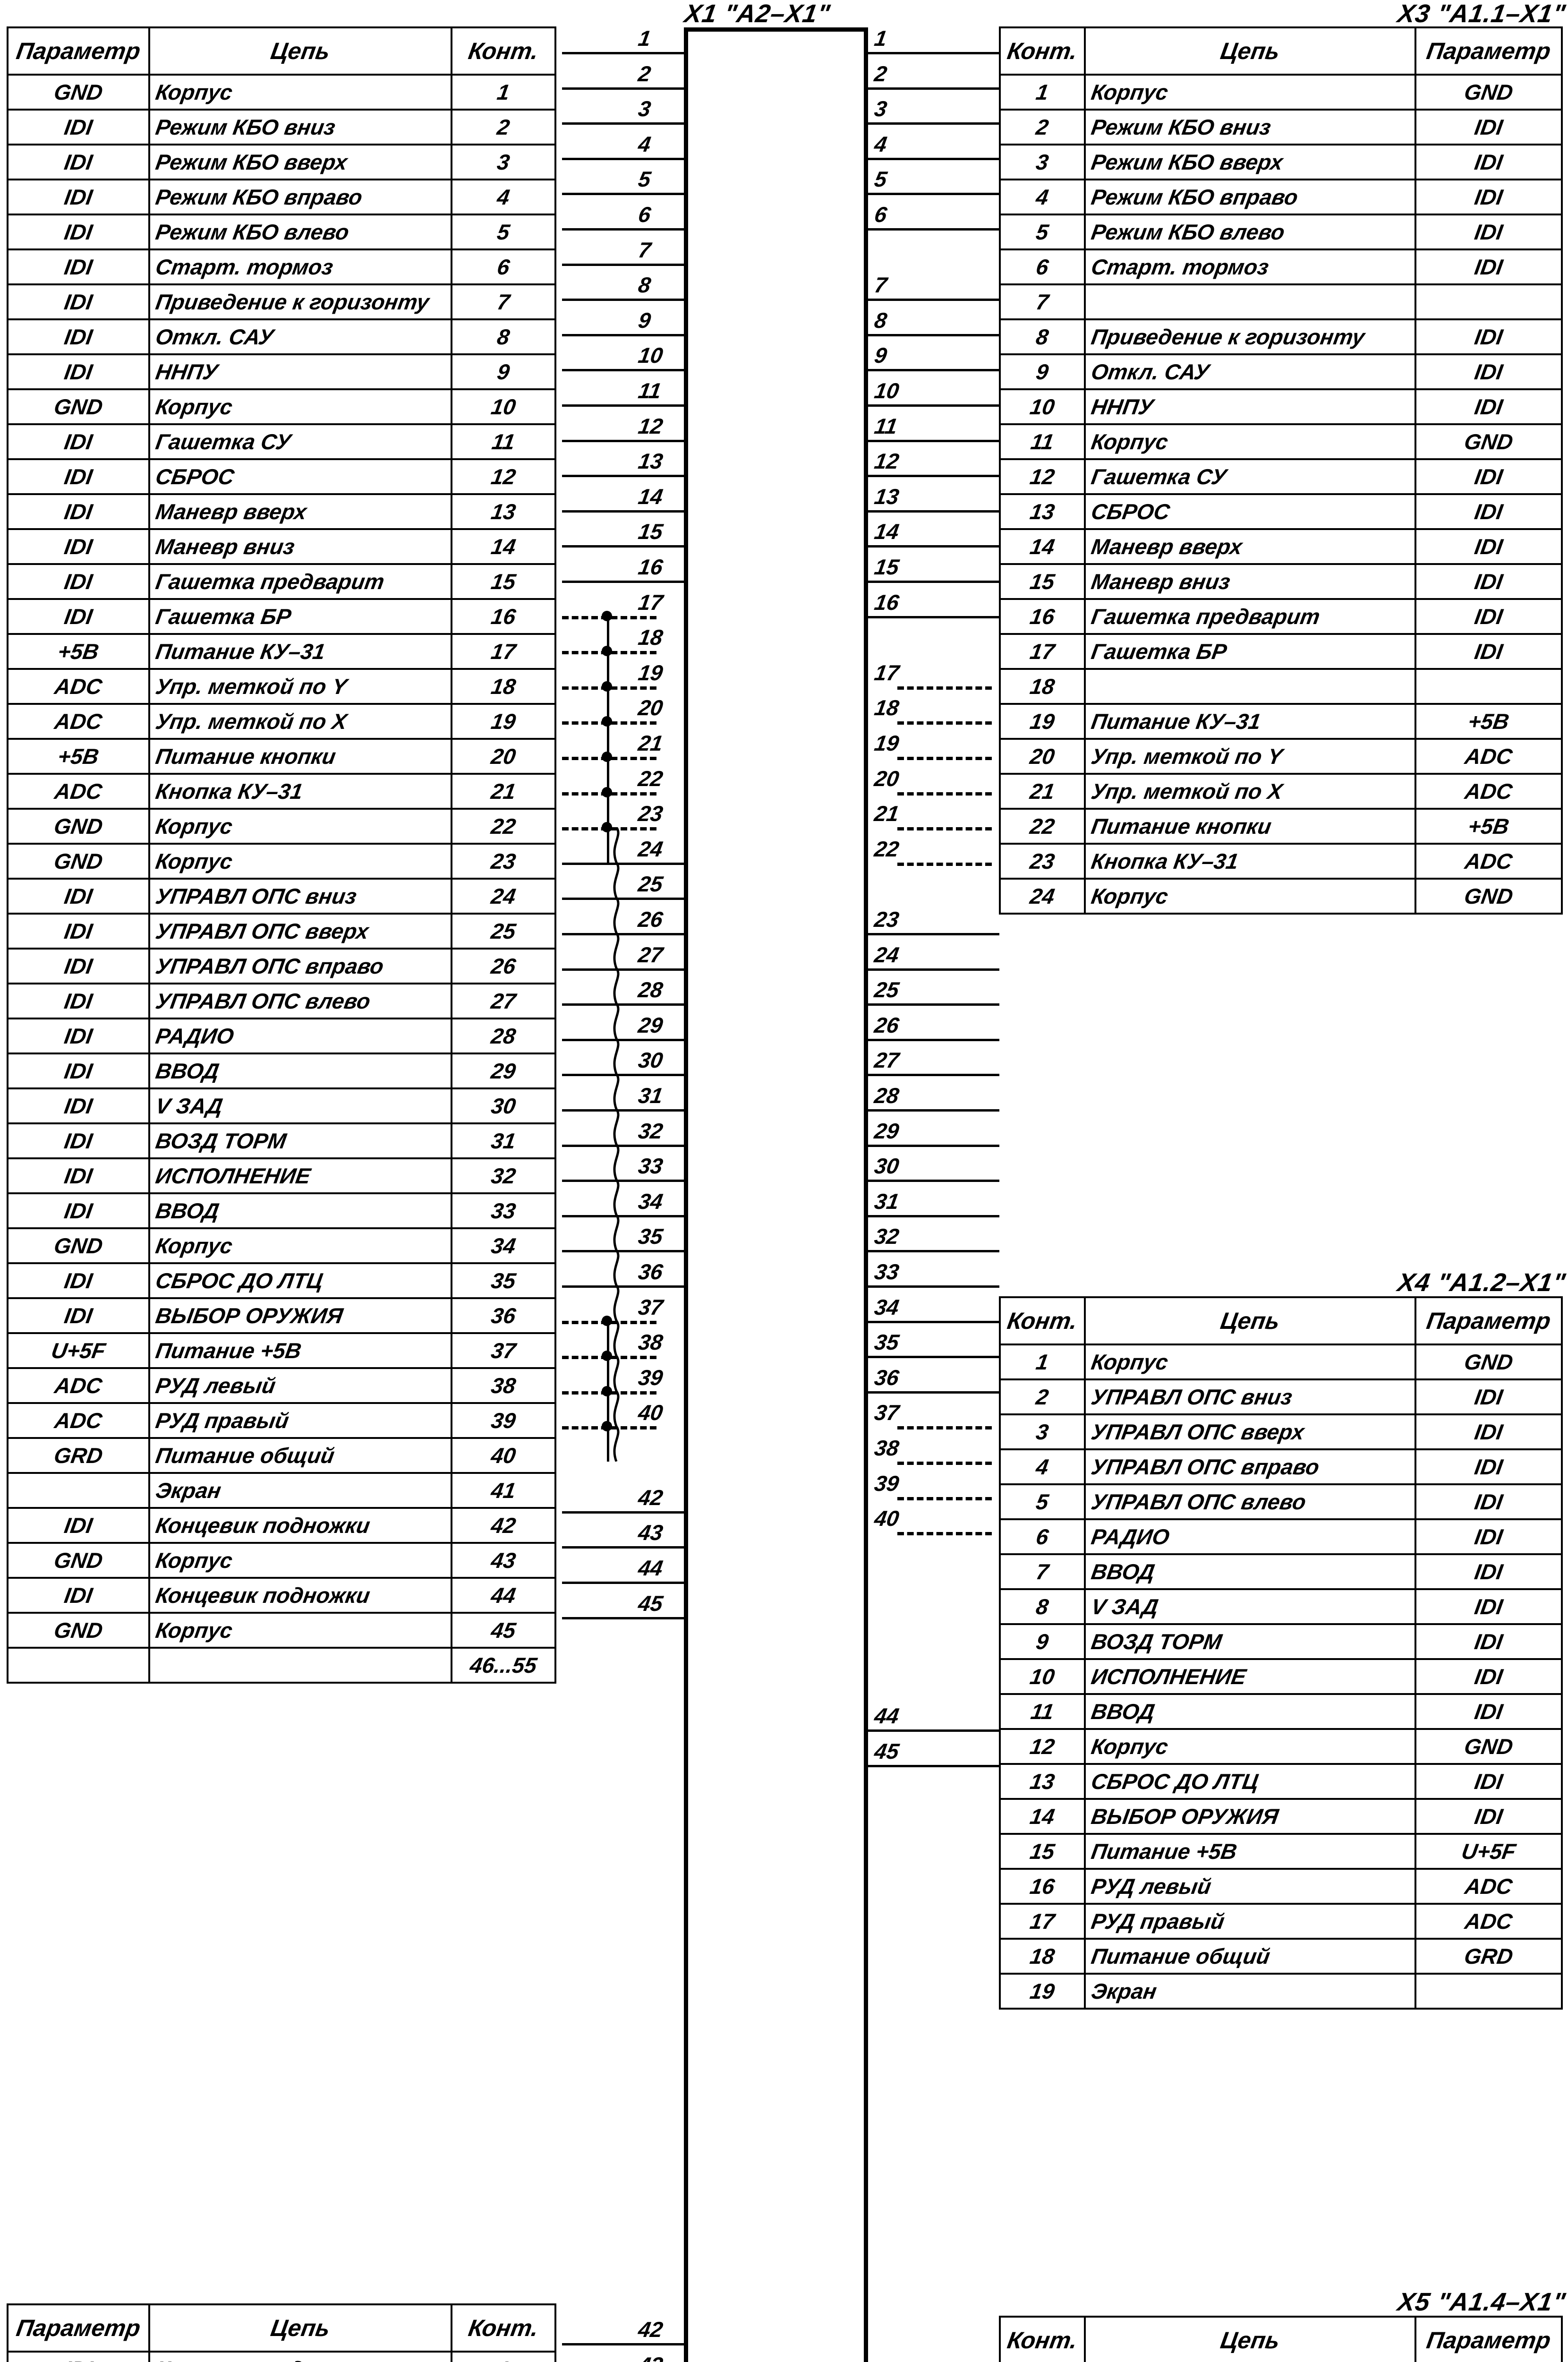  Describe the element at coordinates (1042, 1886) in the screenshot. I see `cell-cont: 16` at that location.